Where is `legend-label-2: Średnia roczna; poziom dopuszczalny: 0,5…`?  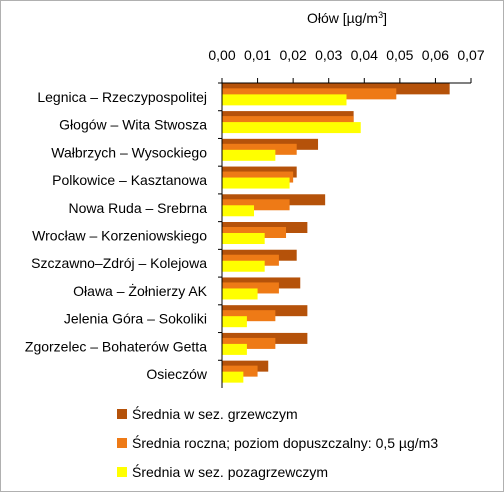
legend-label-2: Średnia roczna; poziom dopuszczalny: 0,5… is located at coordinates (285, 442).